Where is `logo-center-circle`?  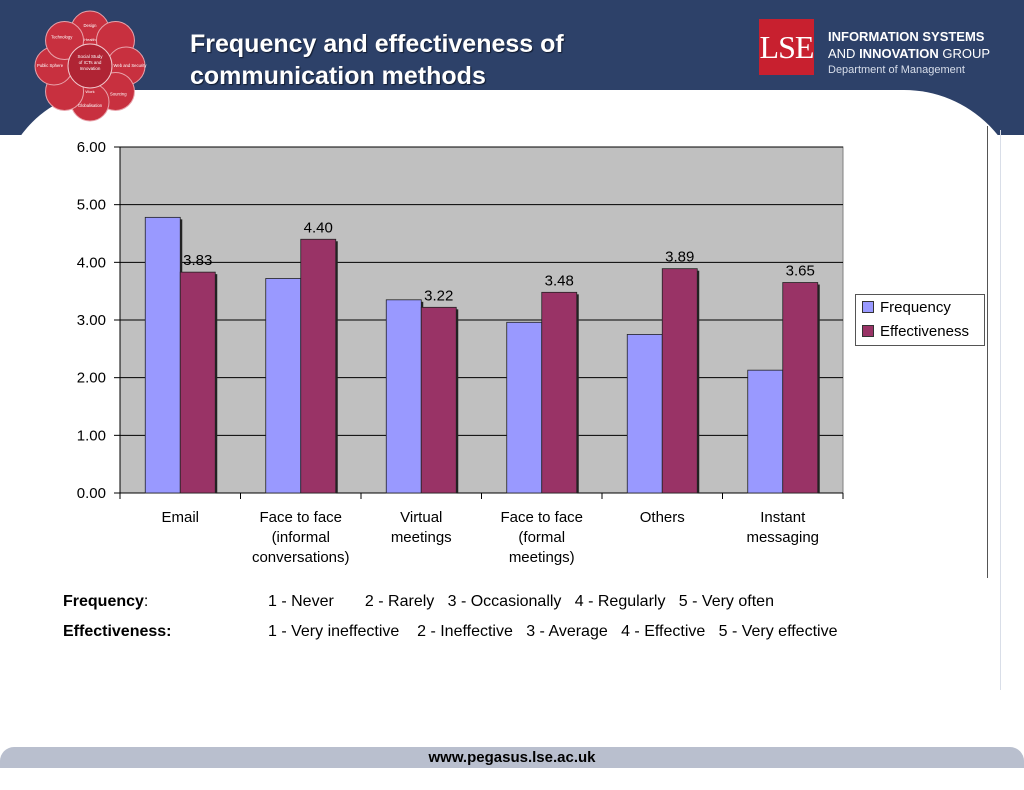
logo-center-circle is located at coordinates (90, 66).